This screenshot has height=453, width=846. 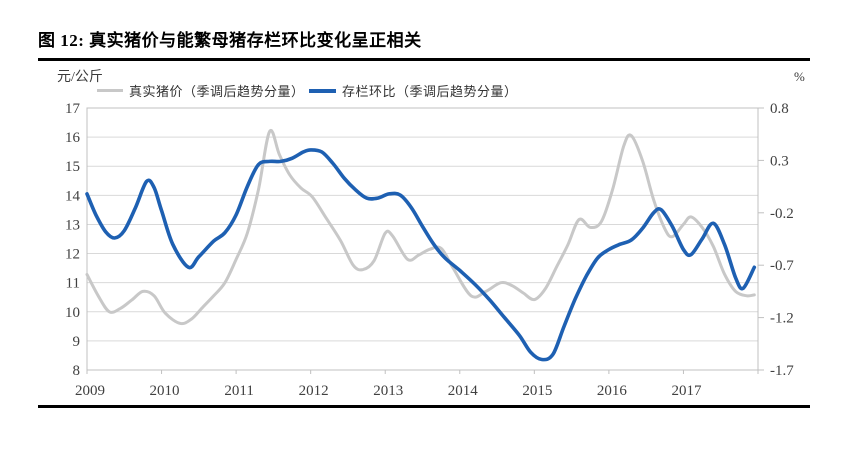 What do you see at coordinates (80, 77) in the screenshot?
I see `left-axis-unit-label: 元/公斤` at bounding box center [80, 77].